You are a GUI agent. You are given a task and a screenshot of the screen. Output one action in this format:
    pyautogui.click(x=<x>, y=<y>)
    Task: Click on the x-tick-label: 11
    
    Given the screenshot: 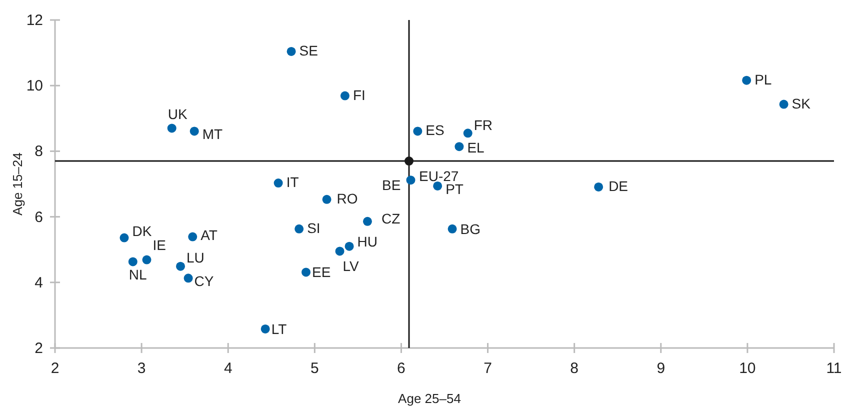 What is the action you would take?
    pyautogui.click(x=834, y=368)
    